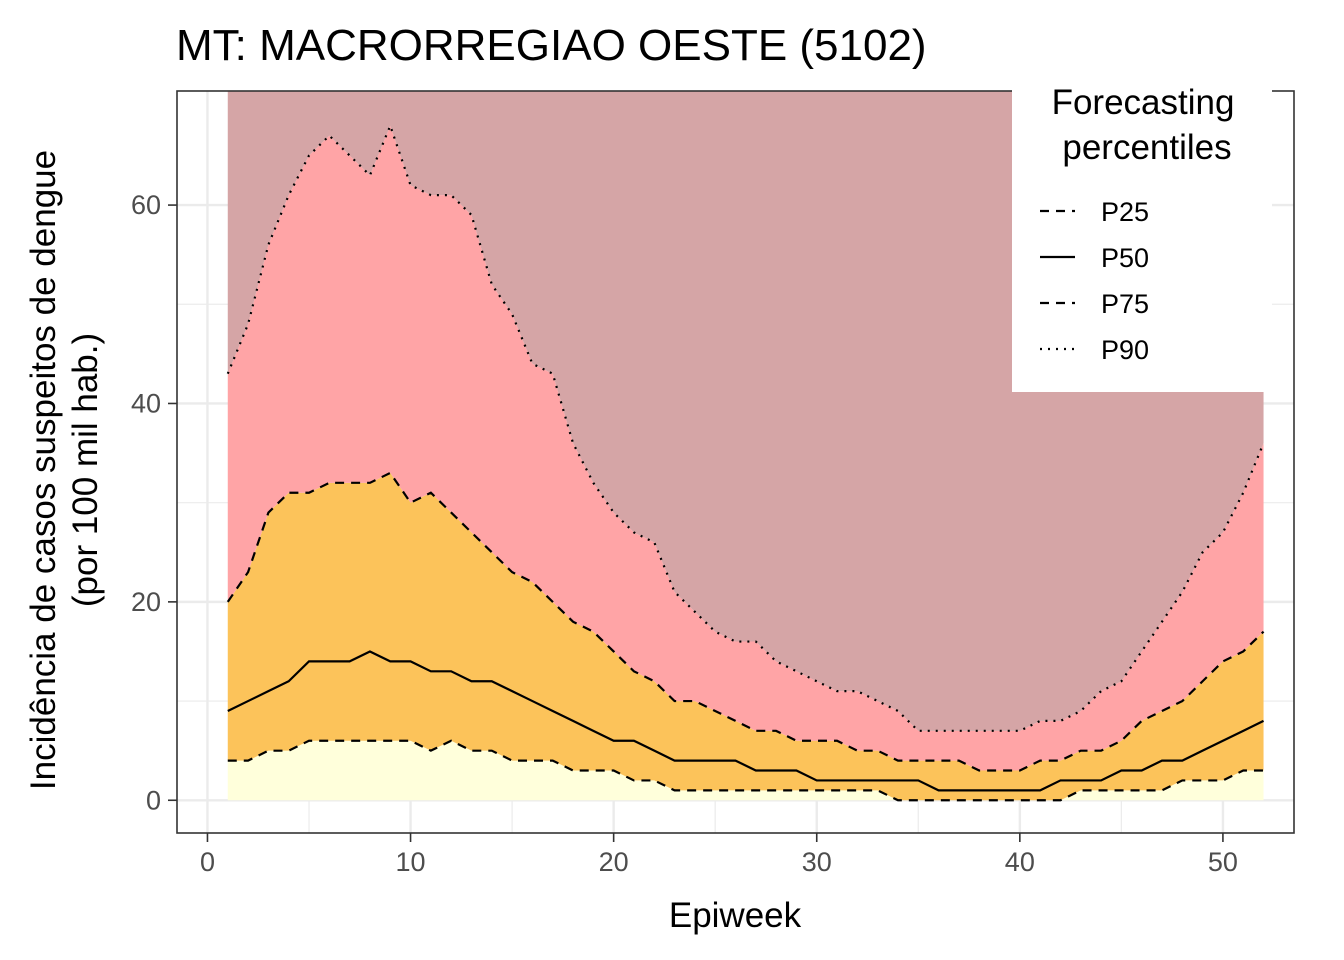 This screenshot has width=1344, height=960. Describe the element at coordinates (1125, 212) in the screenshot. I see `legend-label-p25: P25` at that location.